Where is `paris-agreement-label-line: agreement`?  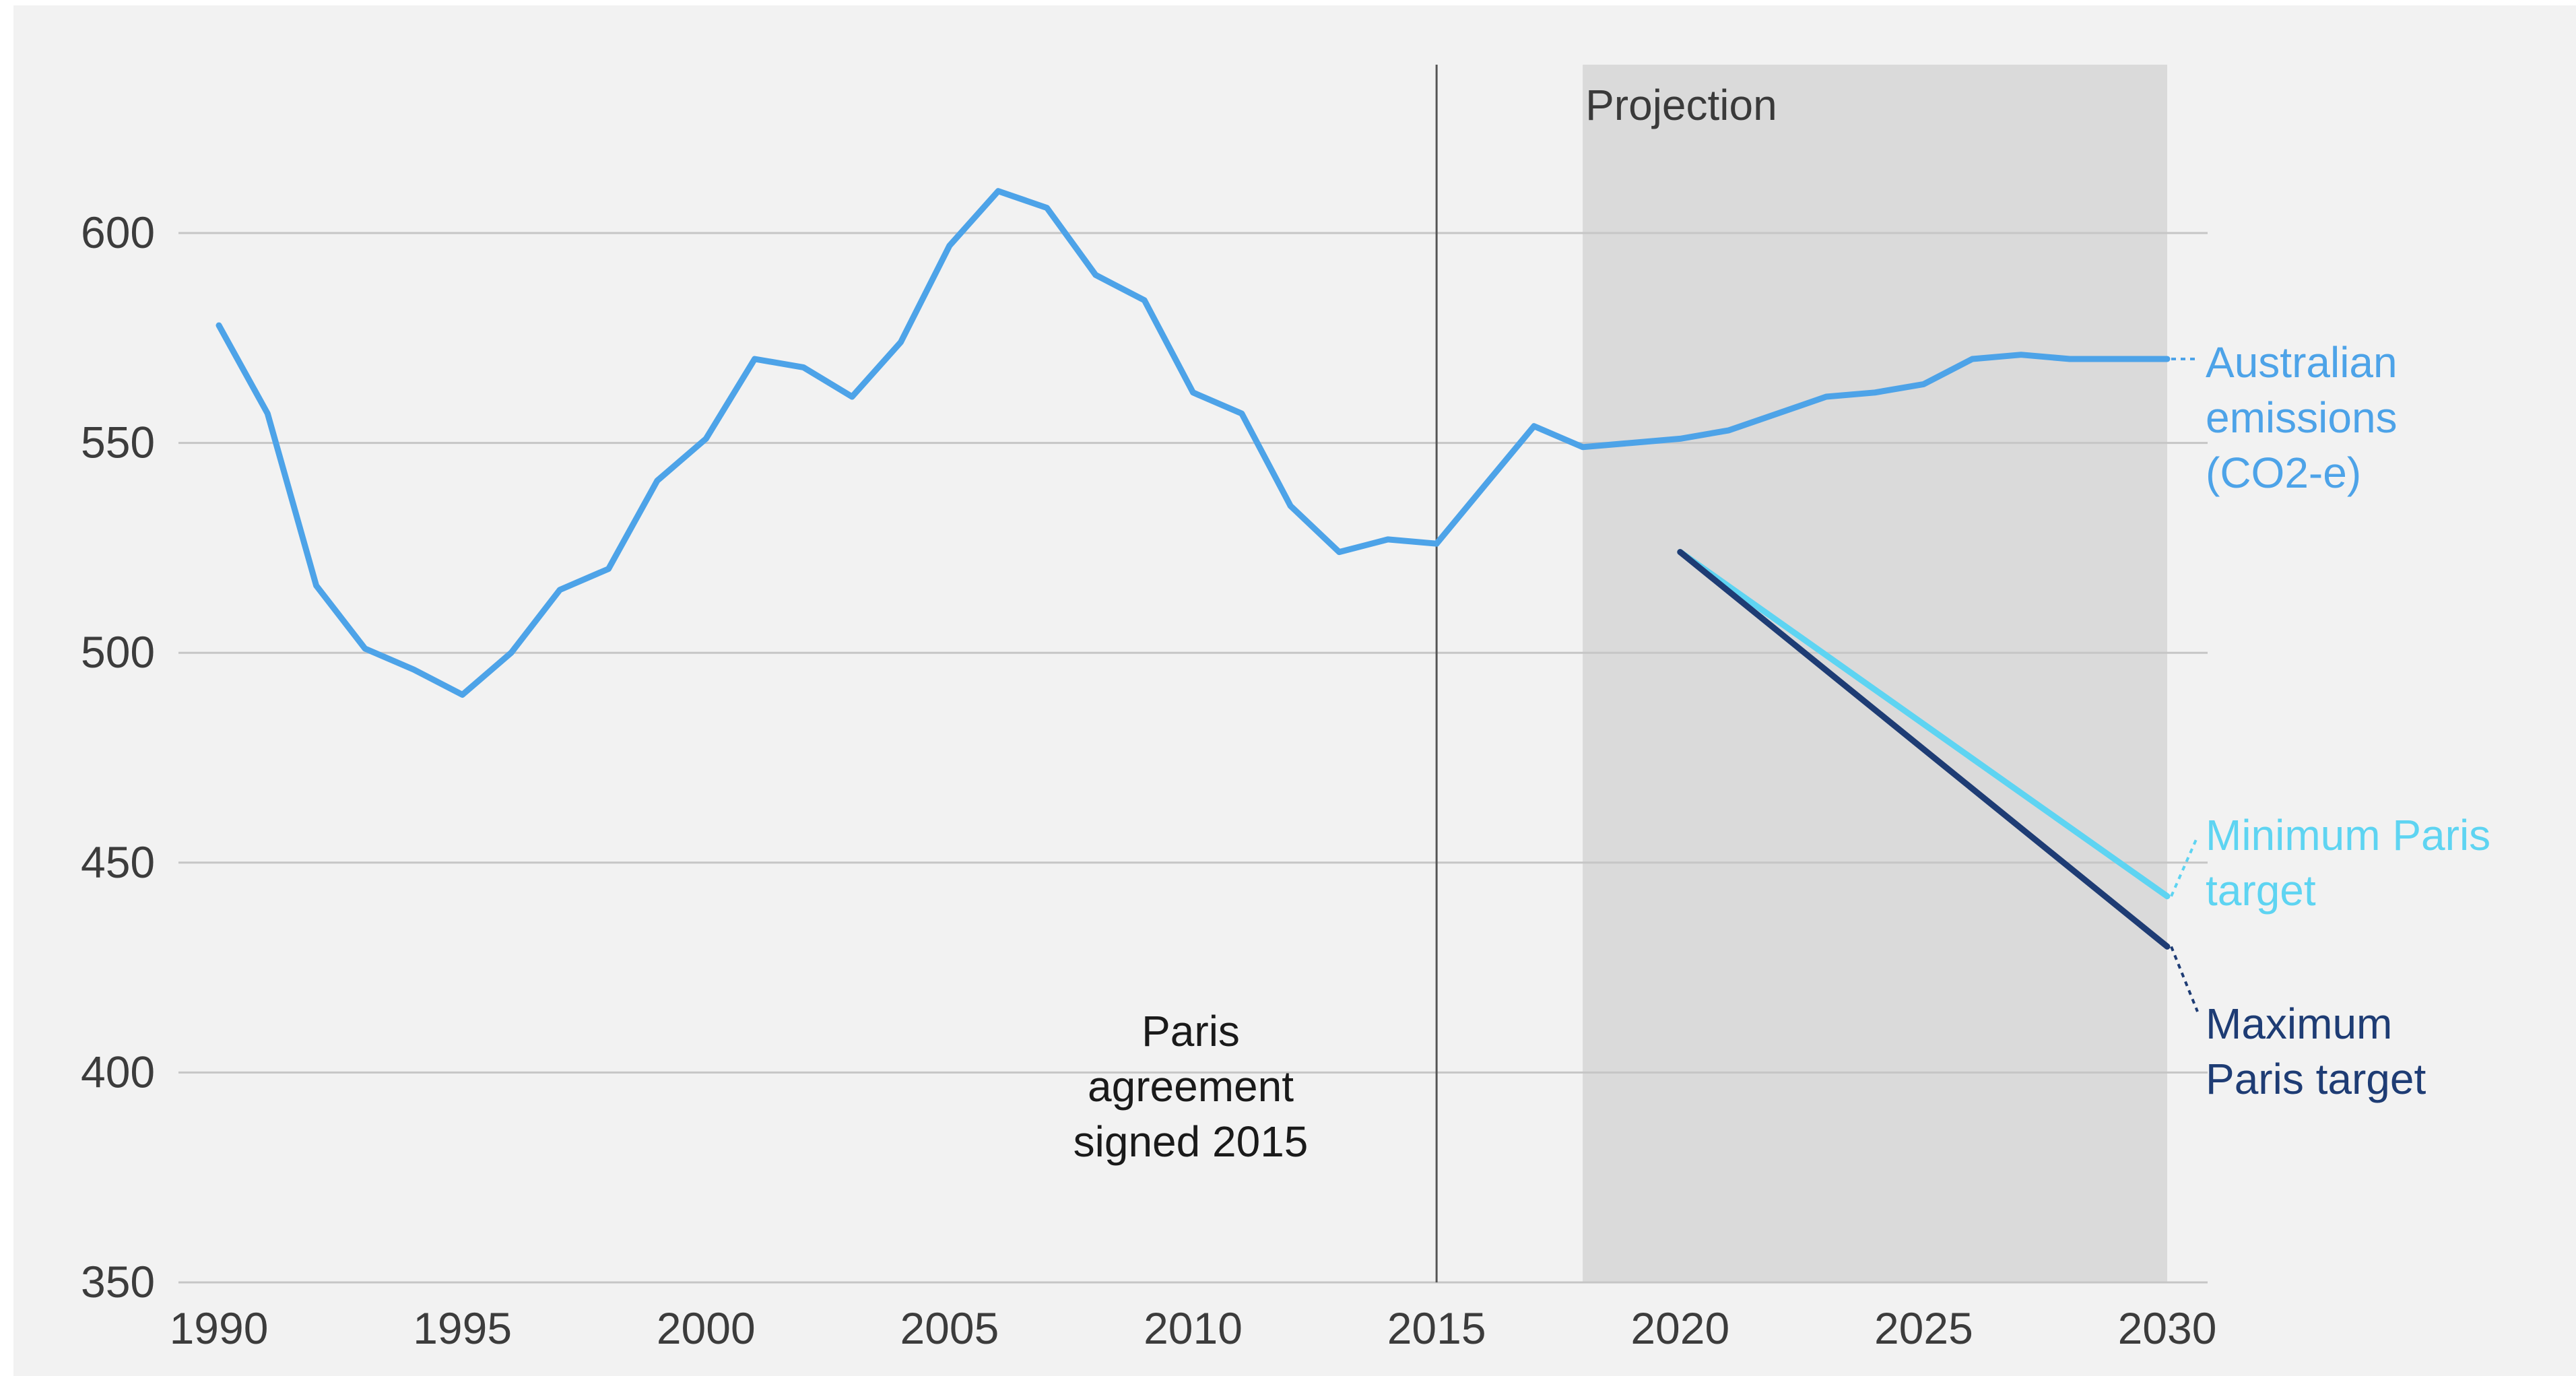
paris-agreement-label-line: agreement is located at coordinates (1191, 1086).